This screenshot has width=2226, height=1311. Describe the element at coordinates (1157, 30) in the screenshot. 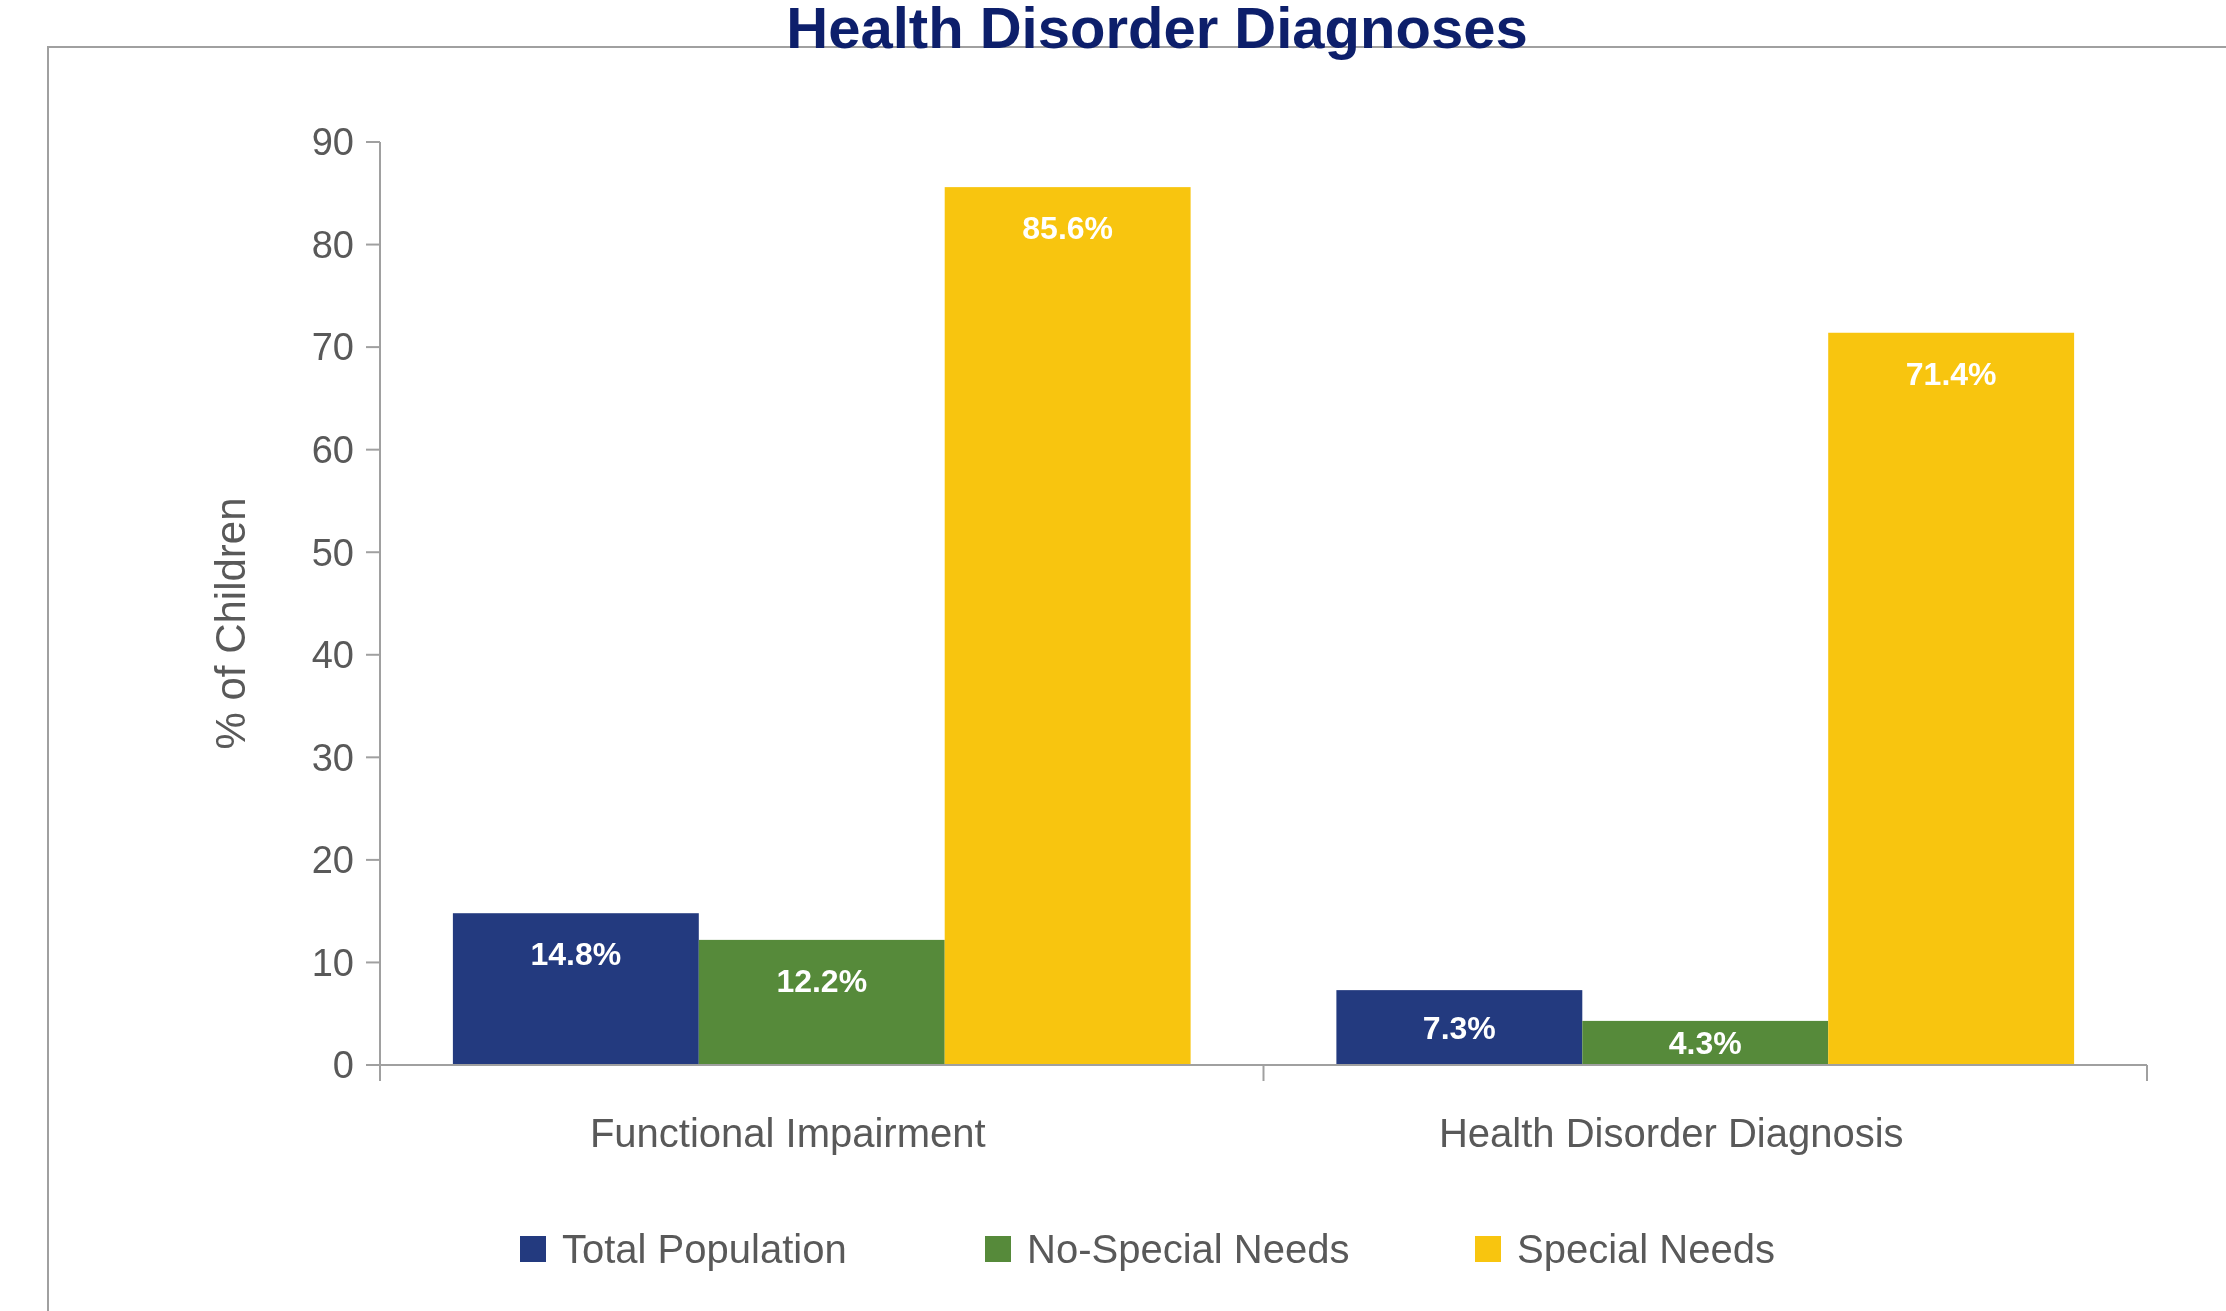

I see `chart-title: Health Disorder Diagnoses` at that location.